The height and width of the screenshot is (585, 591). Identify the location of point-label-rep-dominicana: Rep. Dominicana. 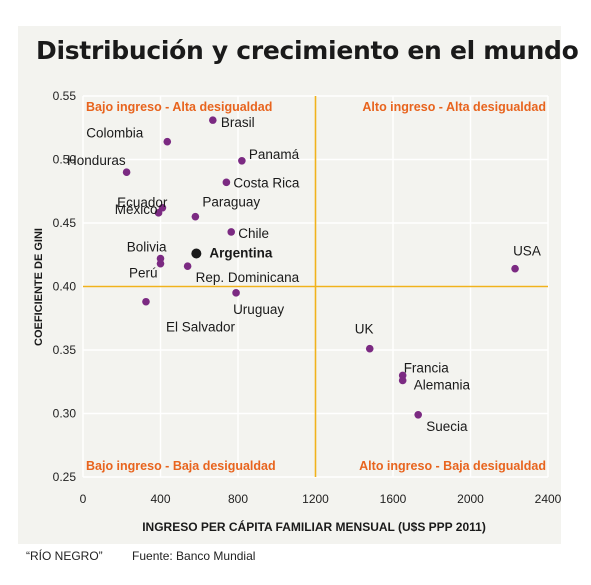
(248, 277).